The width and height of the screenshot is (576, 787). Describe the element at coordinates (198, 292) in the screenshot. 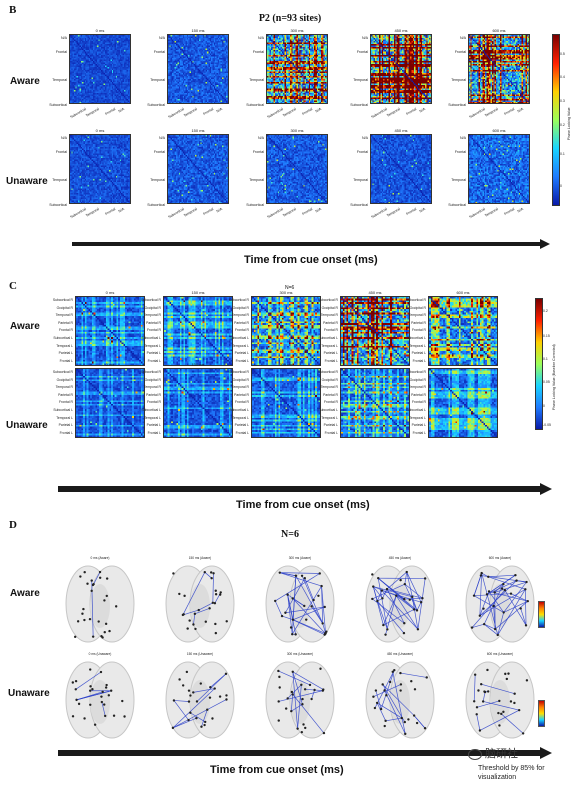

I see `panel-c-time-label: 150 ms` at that location.